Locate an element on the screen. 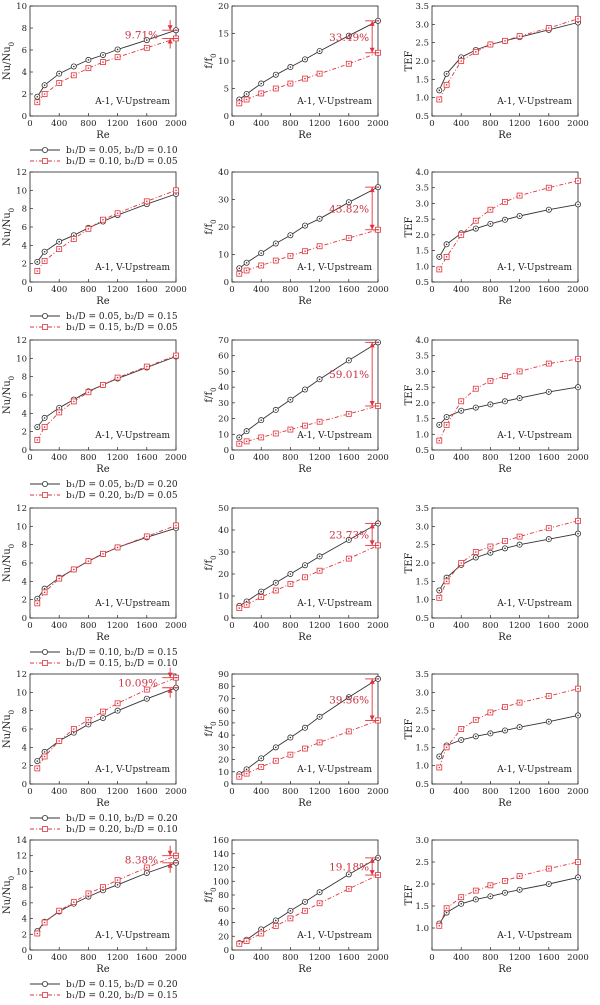 Image resolution: width=600 pixels, height=1005 pixels. annotation-arrowhead-down is located at coordinates (372, 873).